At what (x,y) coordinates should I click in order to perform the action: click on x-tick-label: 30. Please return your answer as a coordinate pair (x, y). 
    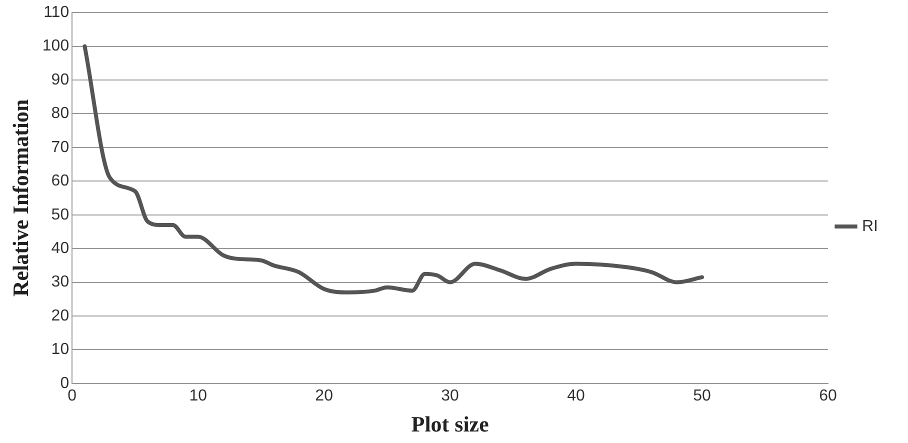
    Looking at the image, I should click on (450, 395).